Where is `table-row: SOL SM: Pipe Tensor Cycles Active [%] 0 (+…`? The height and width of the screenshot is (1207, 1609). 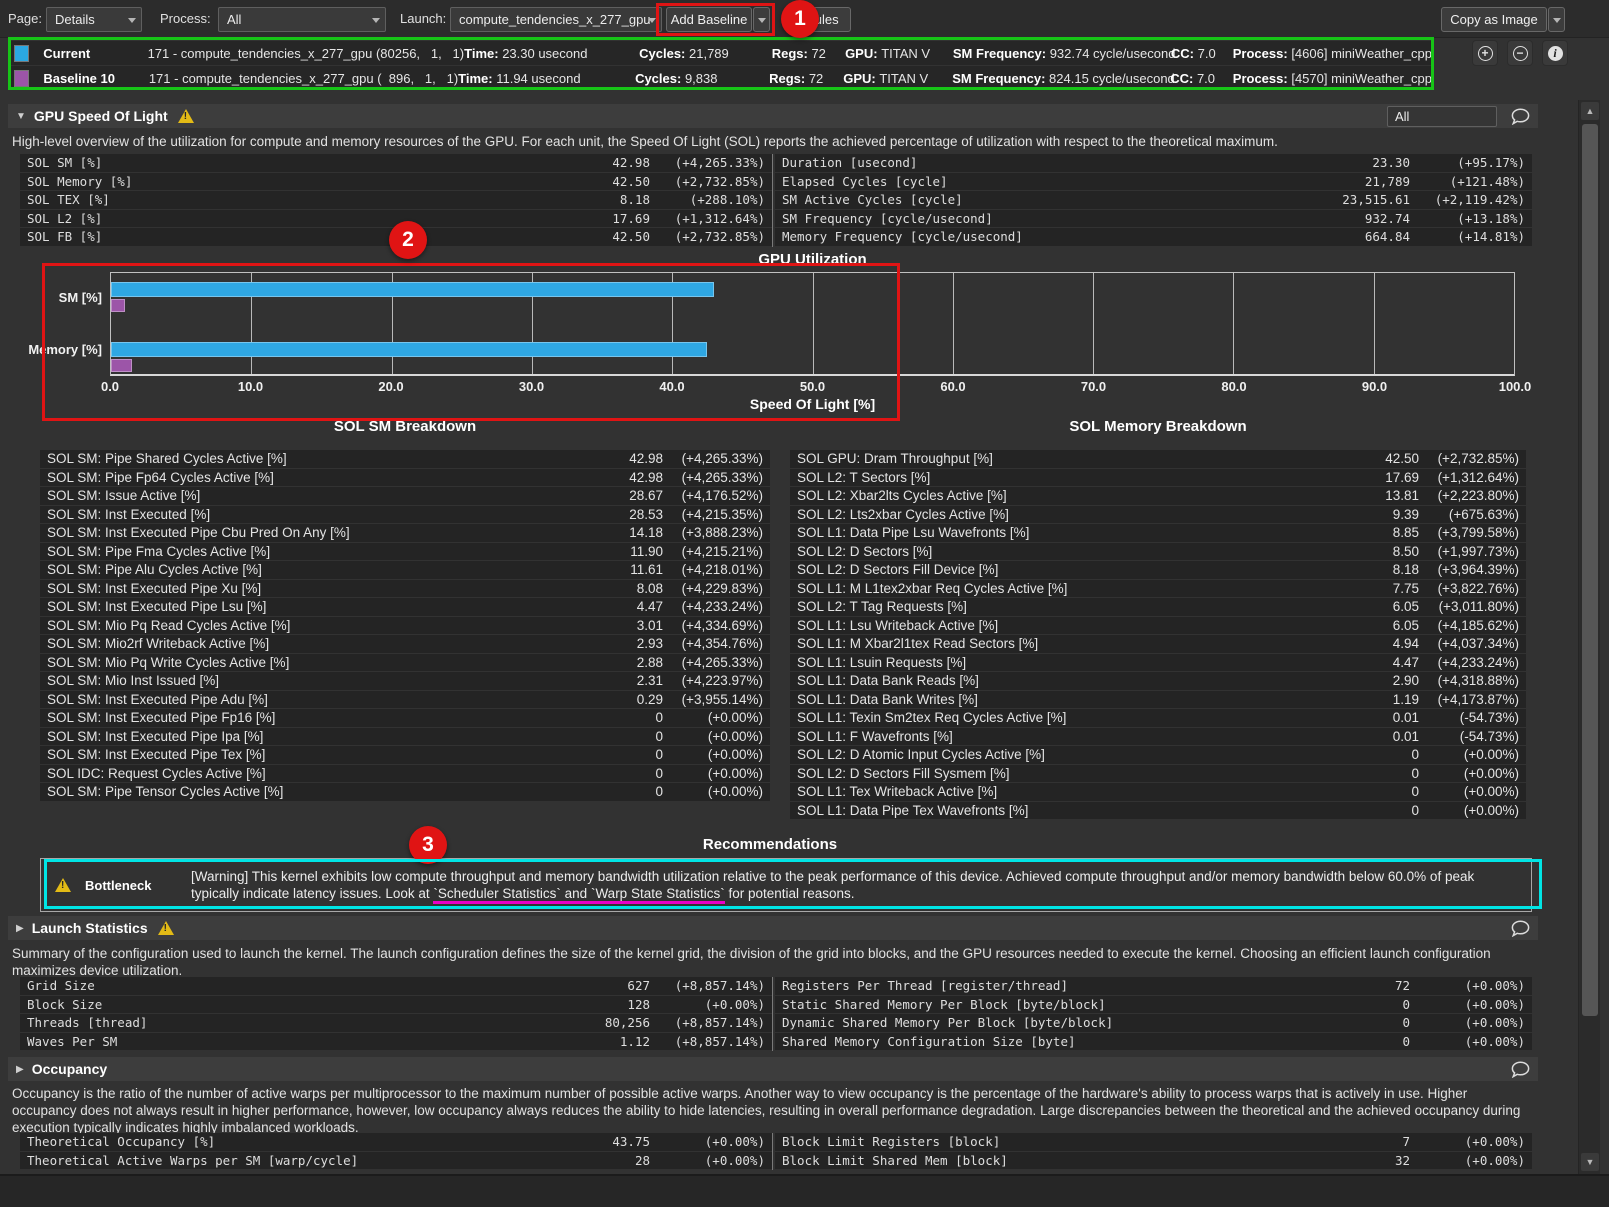 table-row: SOL SM: Pipe Tensor Cycles Active [%] 0 (+… is located at coordinates (405, 792).